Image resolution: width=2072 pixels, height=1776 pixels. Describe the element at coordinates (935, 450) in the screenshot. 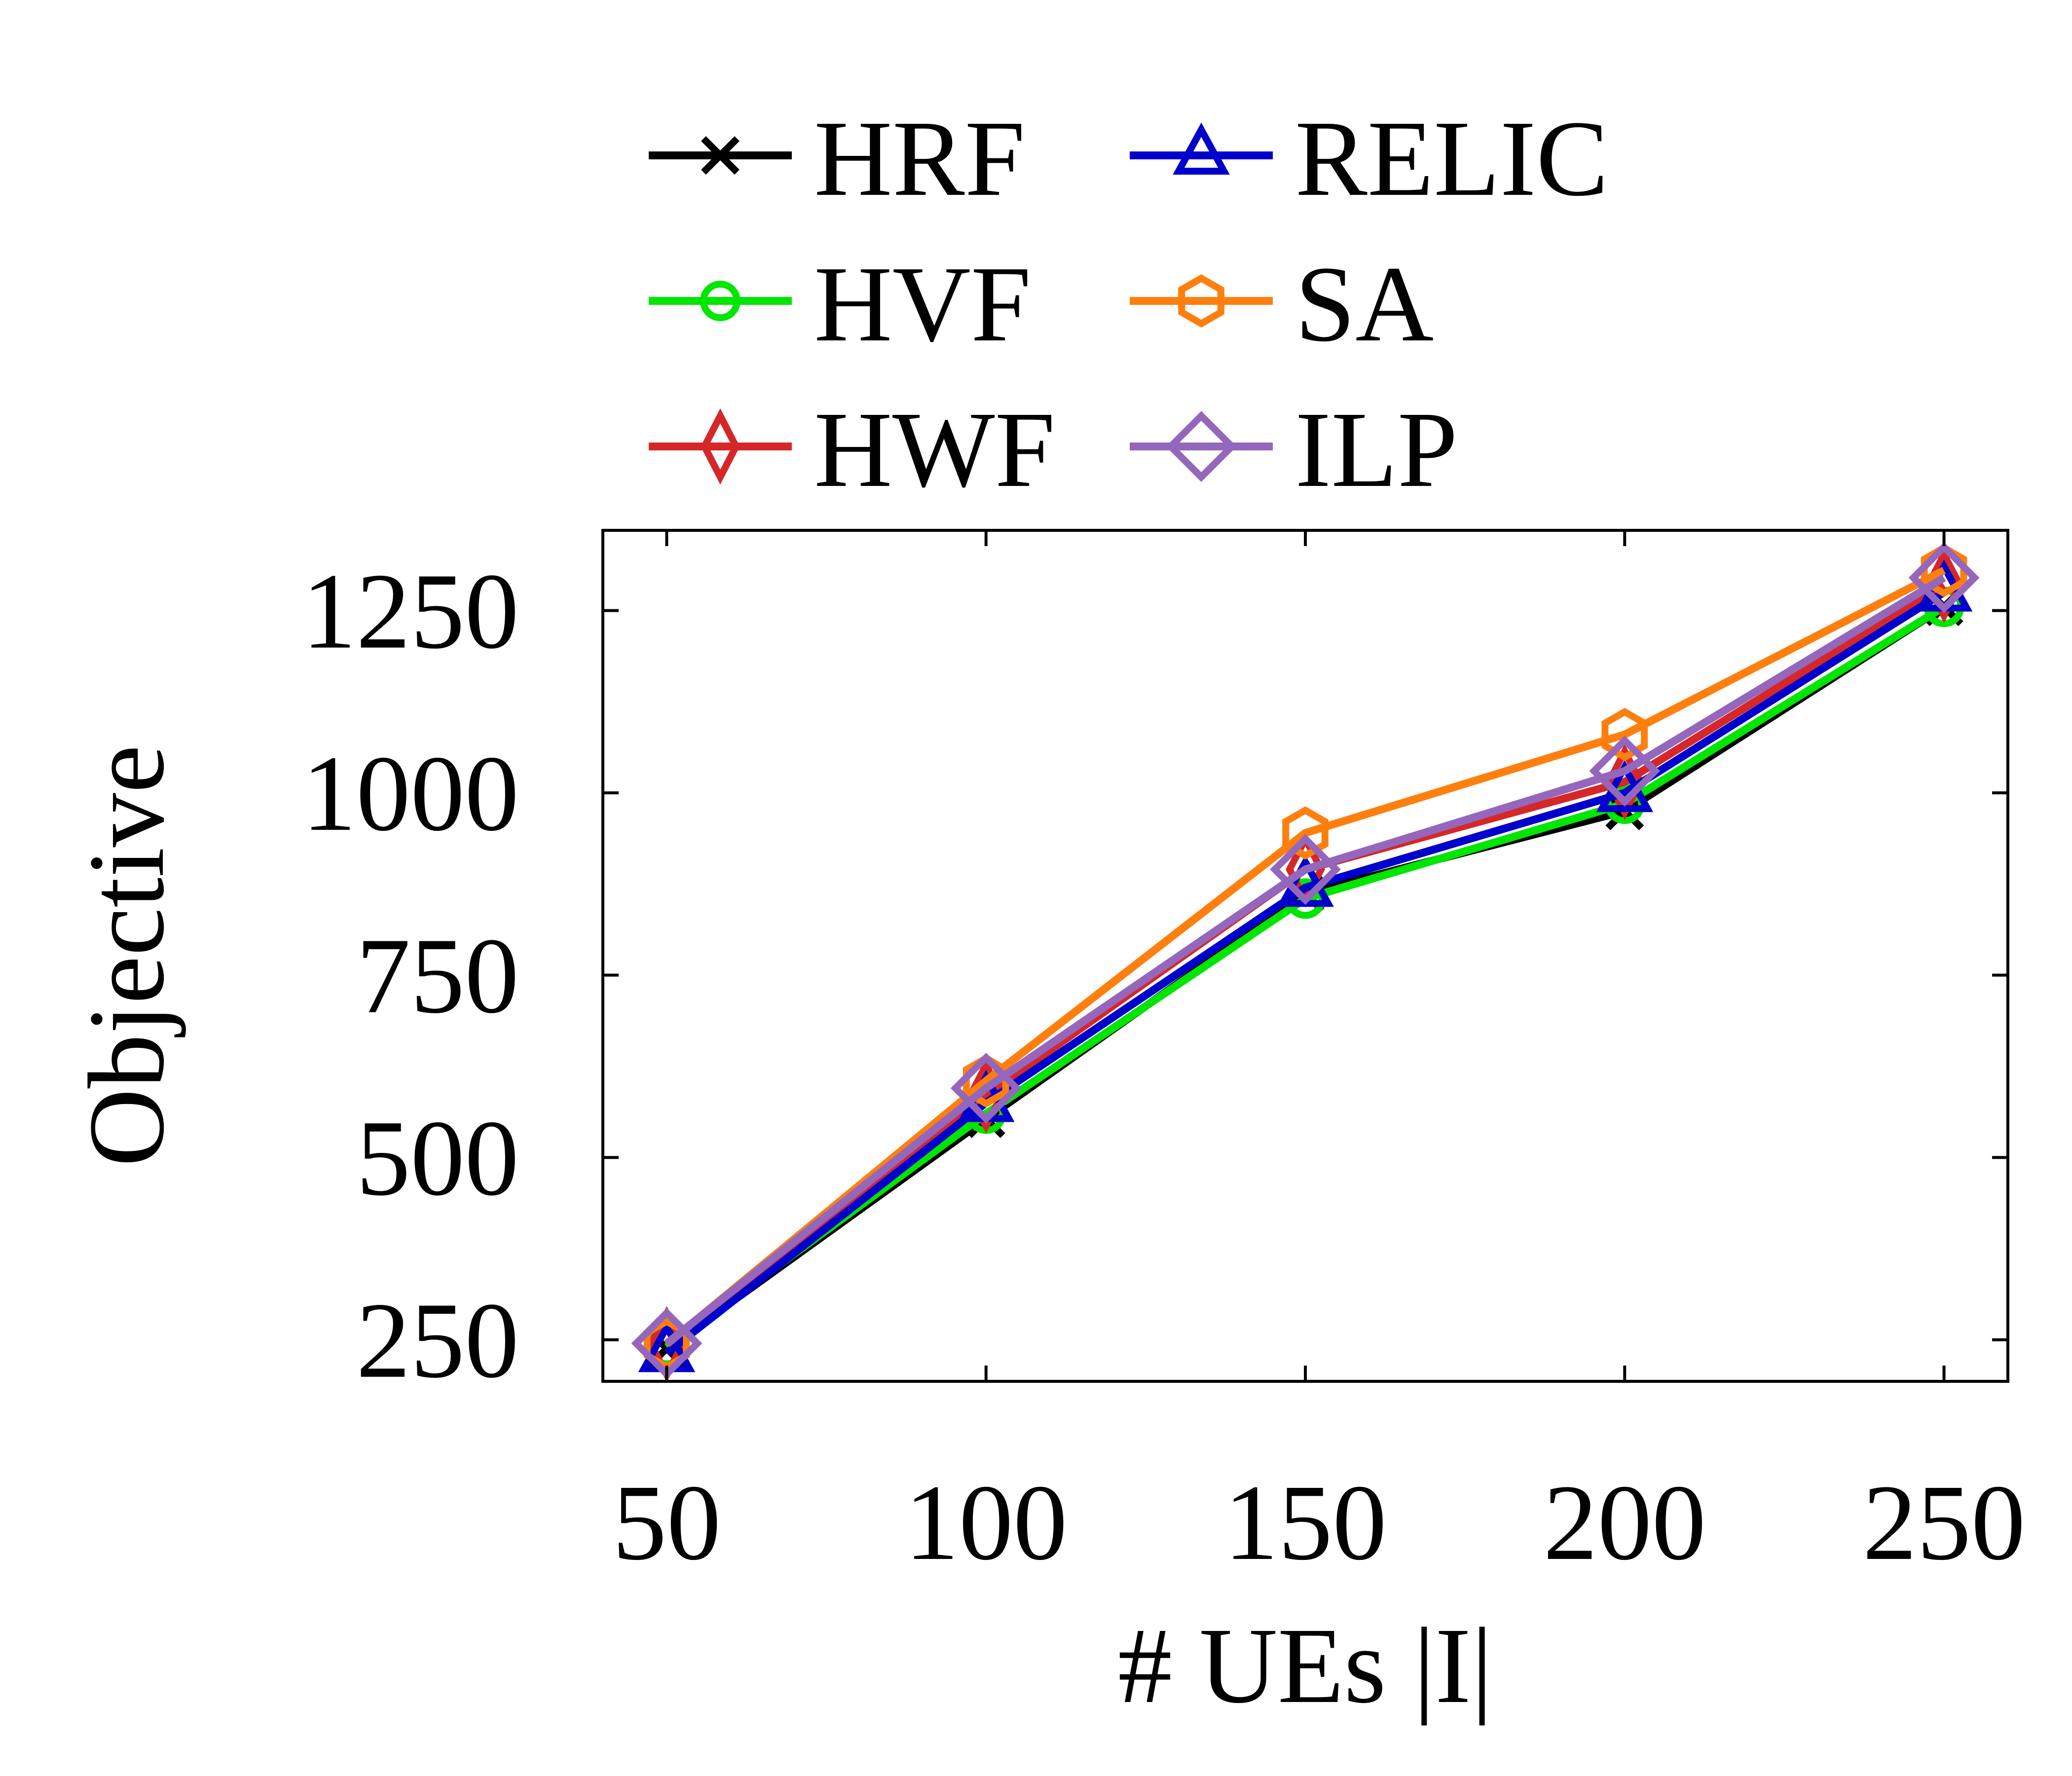

I see `legend-label: HWF` at that location.